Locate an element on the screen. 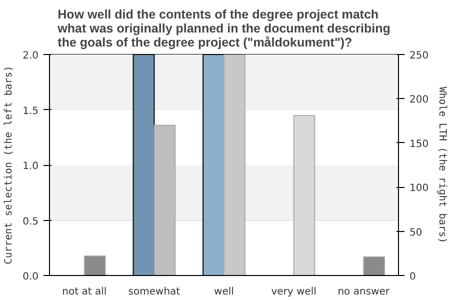 The width and height of the screenshot is (450, 300). x-tick-label: well is located at coordinates (224, 292).